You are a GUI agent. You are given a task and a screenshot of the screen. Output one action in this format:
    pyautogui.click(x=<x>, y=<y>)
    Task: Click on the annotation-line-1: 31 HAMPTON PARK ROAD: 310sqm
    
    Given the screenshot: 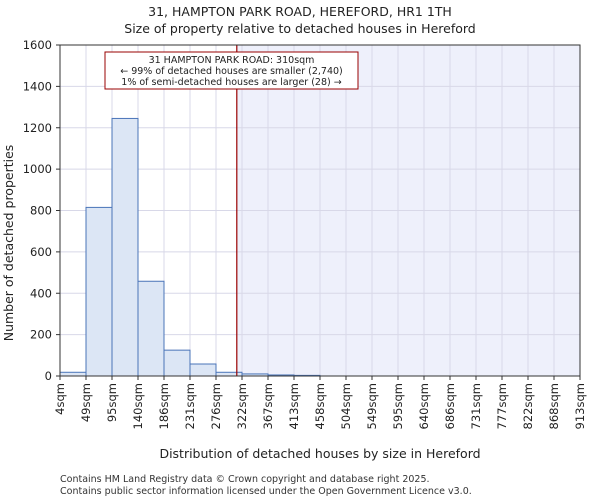 What is the action you would take?
    pyautogui.click(x=232, y=60)
    